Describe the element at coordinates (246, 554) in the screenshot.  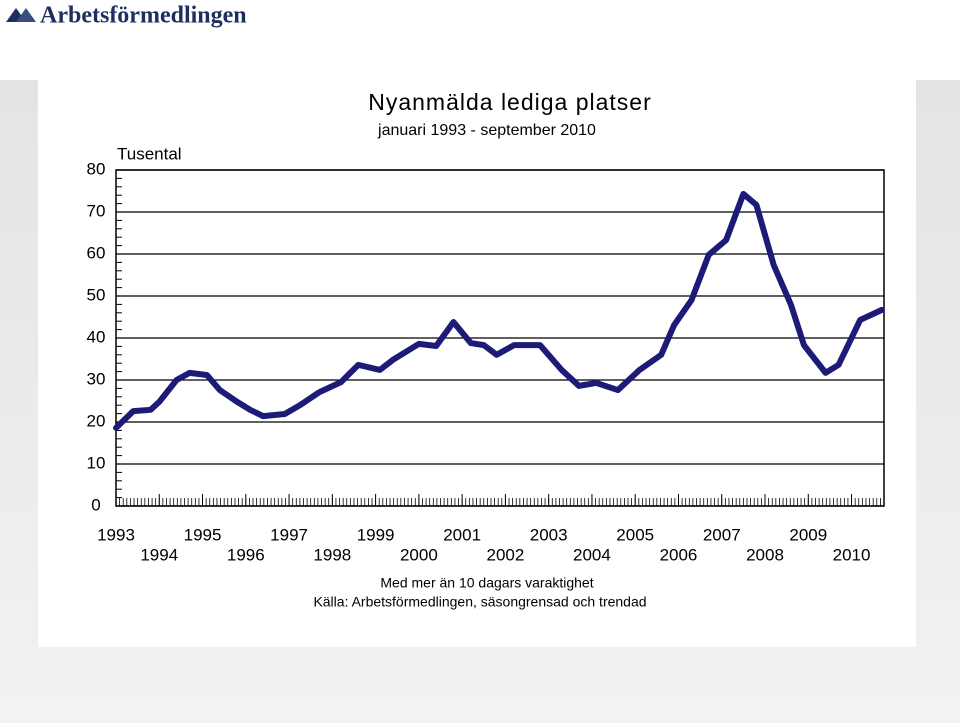
I see `x-tick-label: 1996` at that location.